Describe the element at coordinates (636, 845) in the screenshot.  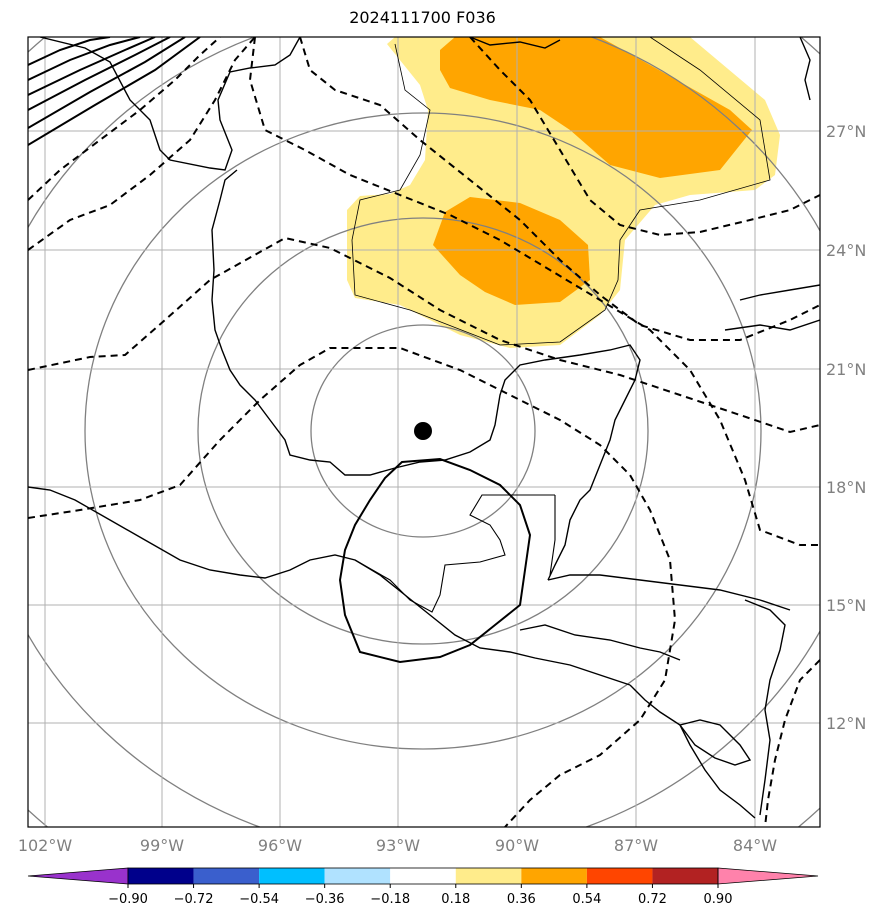
I see `lon-label: 87°W` at that location.